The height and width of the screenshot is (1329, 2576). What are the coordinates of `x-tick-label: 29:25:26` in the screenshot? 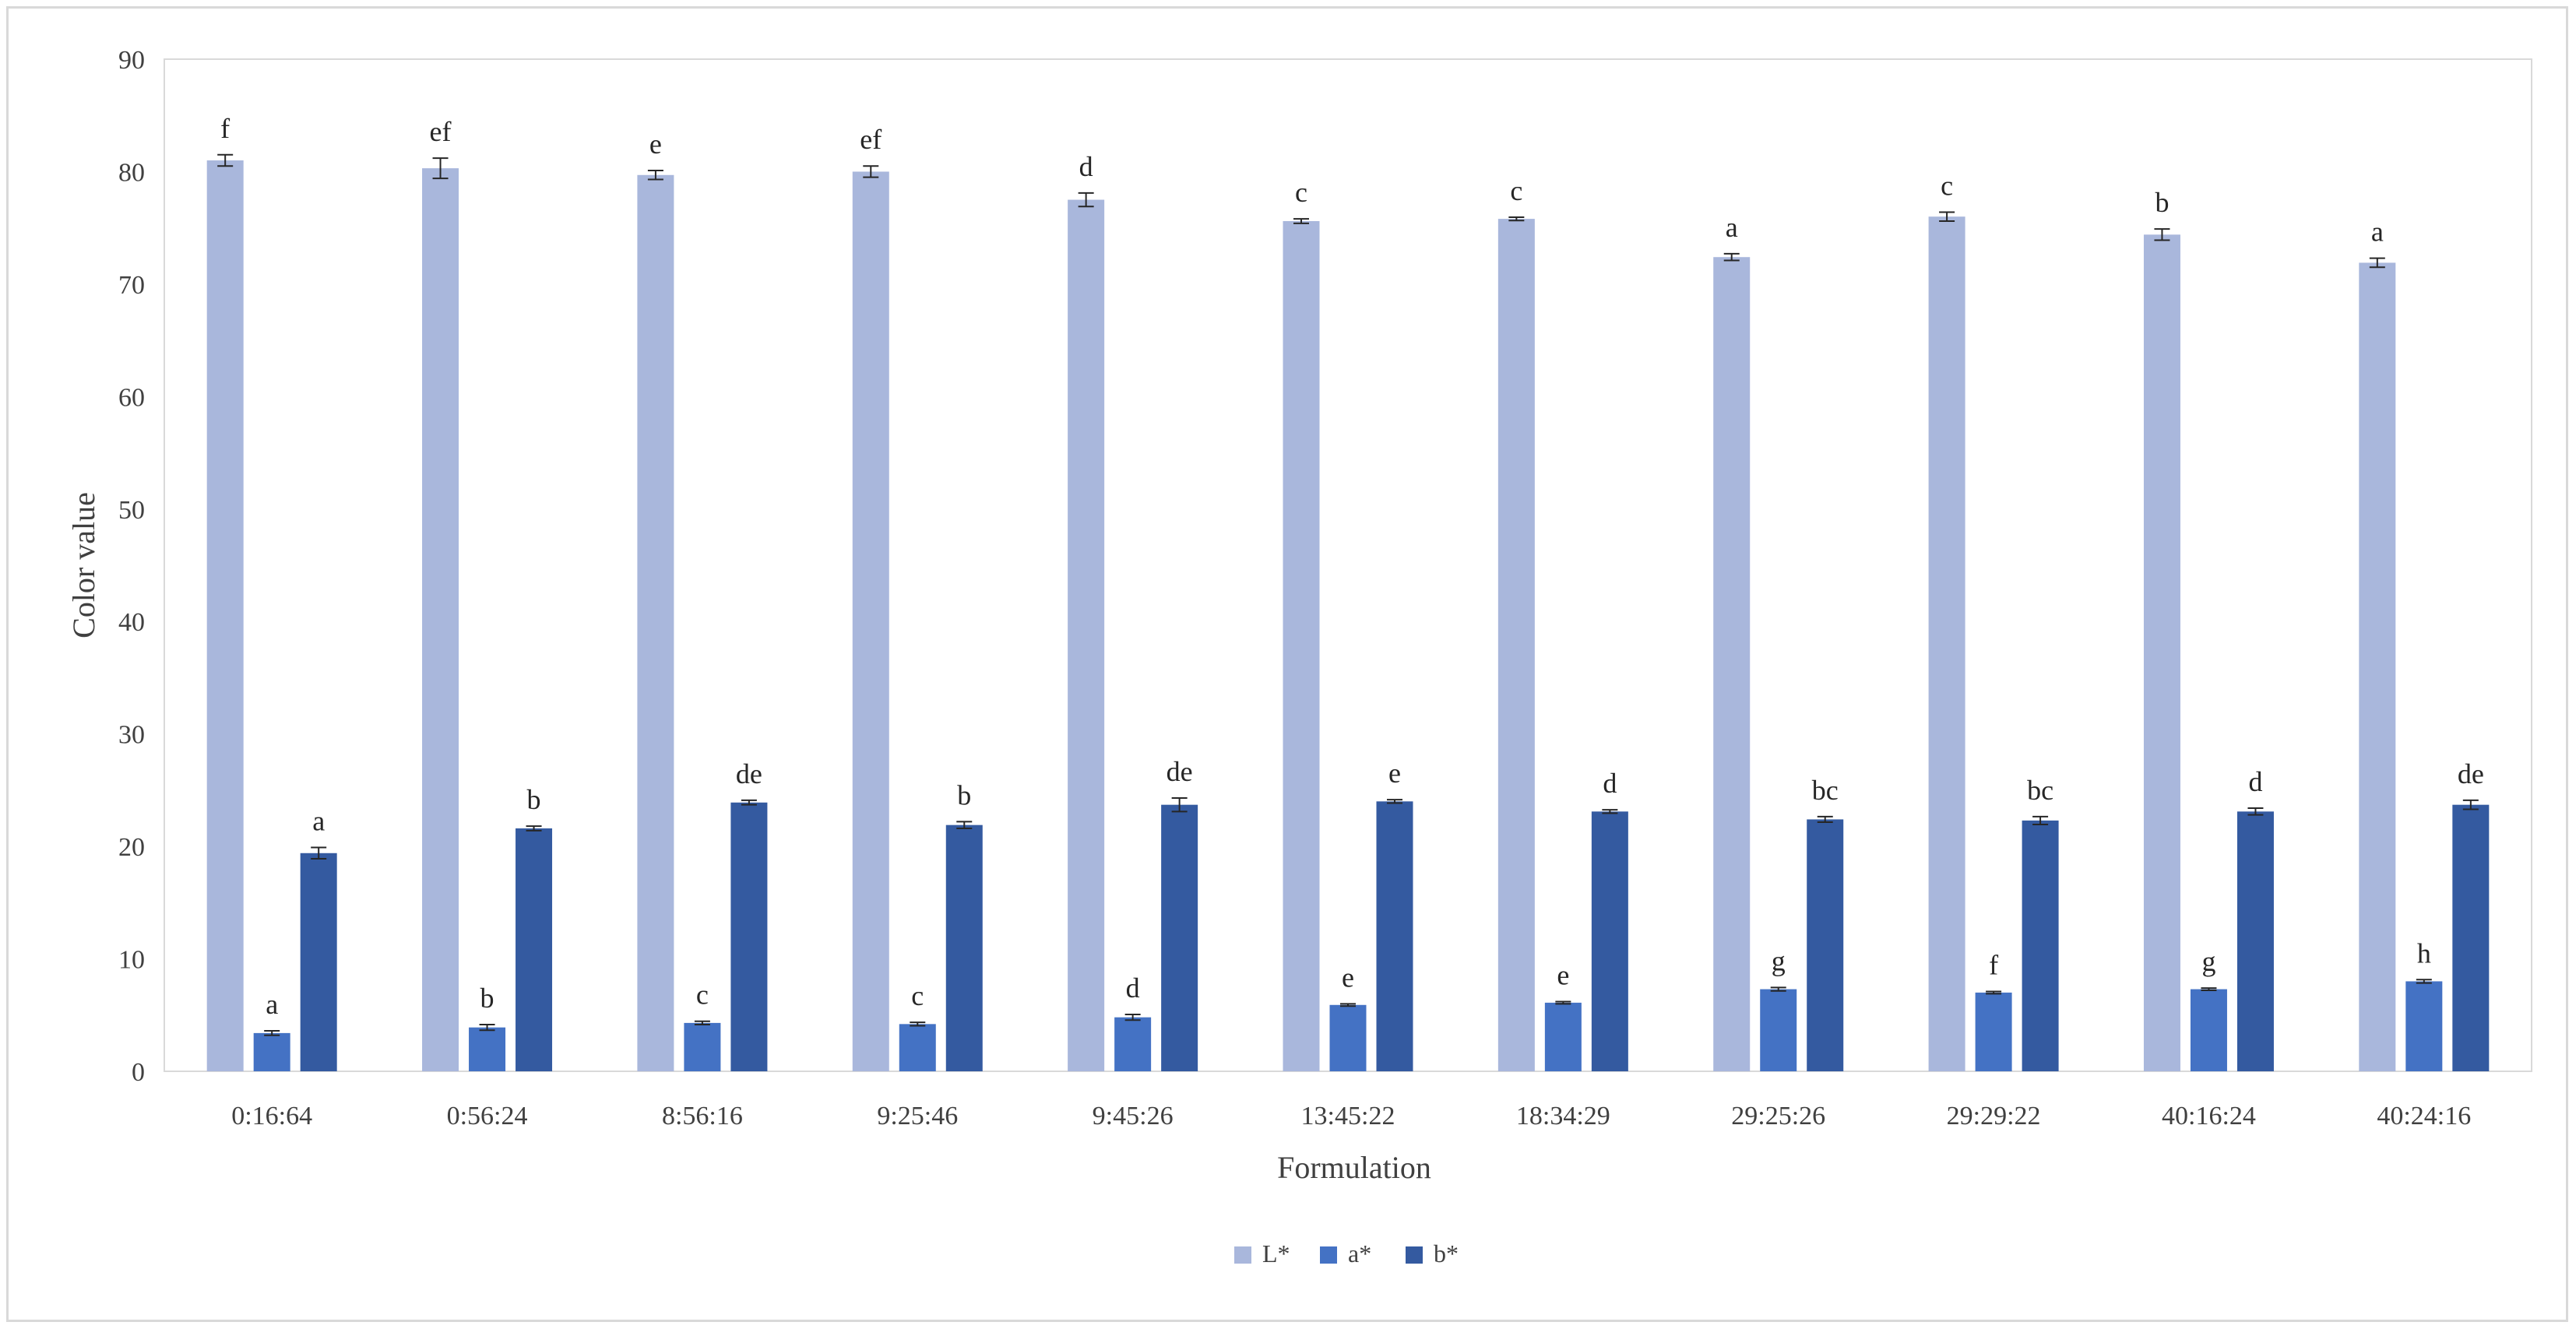 It's located at (1778, 1116).